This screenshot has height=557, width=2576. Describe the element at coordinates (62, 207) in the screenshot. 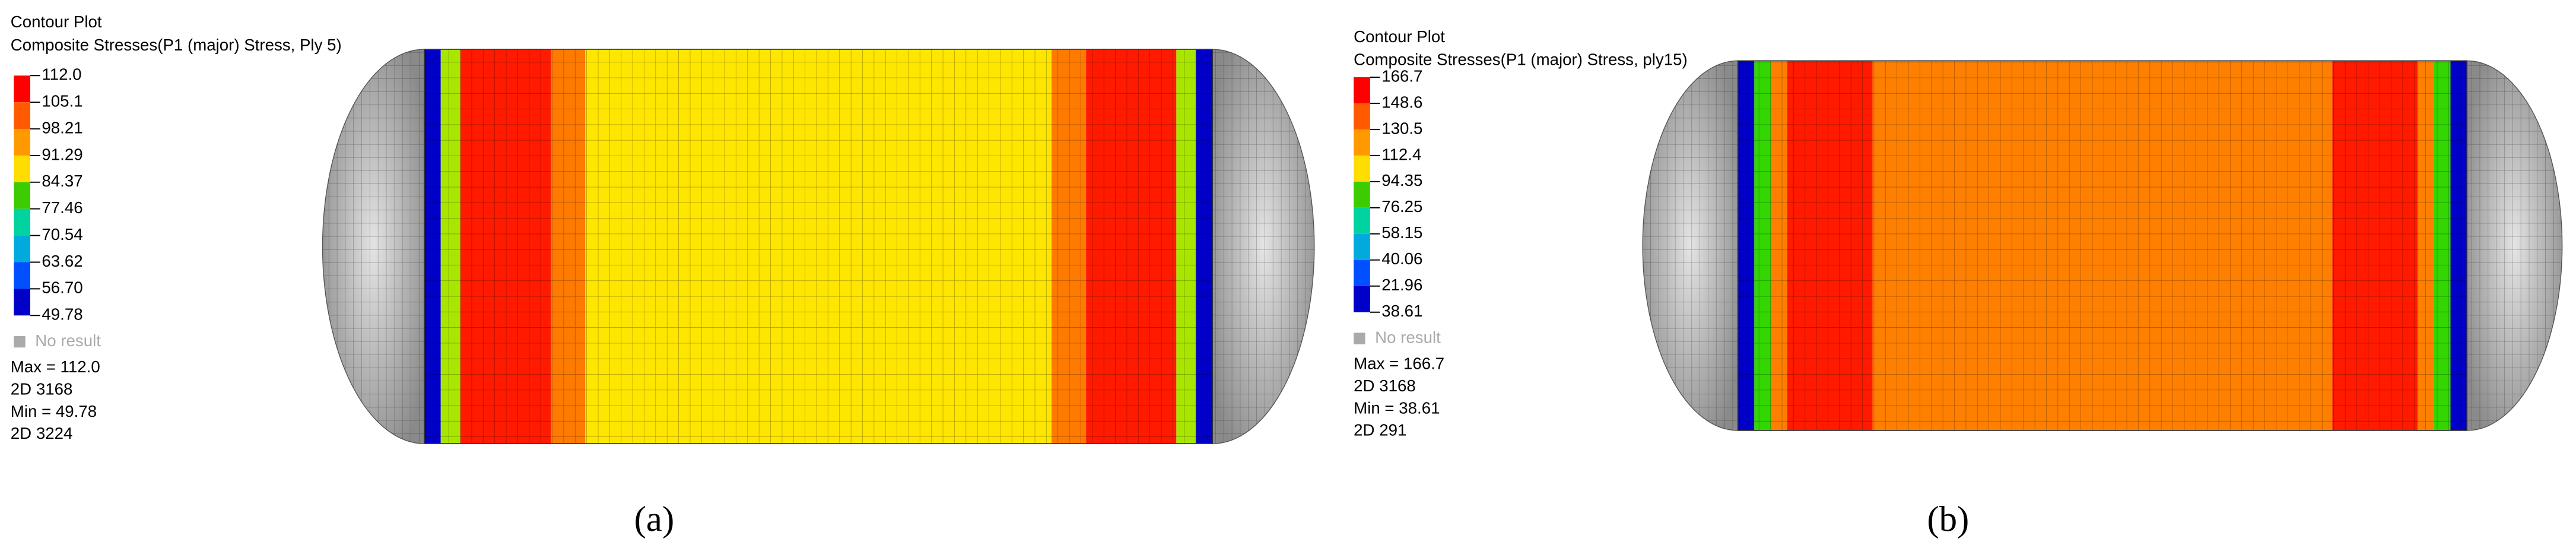

I see `legend-label: 77.46` at that location.